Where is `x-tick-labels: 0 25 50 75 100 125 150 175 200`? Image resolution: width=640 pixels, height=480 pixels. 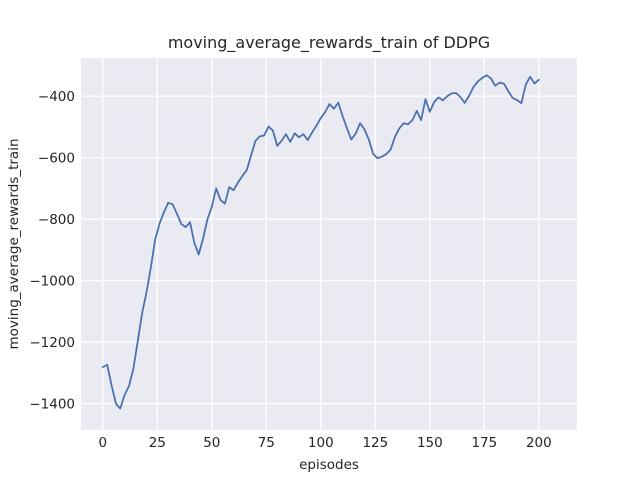 x-tick-labels: 0 25 50 75 100 125 150 175 200 is located at coordinates (325, 443).